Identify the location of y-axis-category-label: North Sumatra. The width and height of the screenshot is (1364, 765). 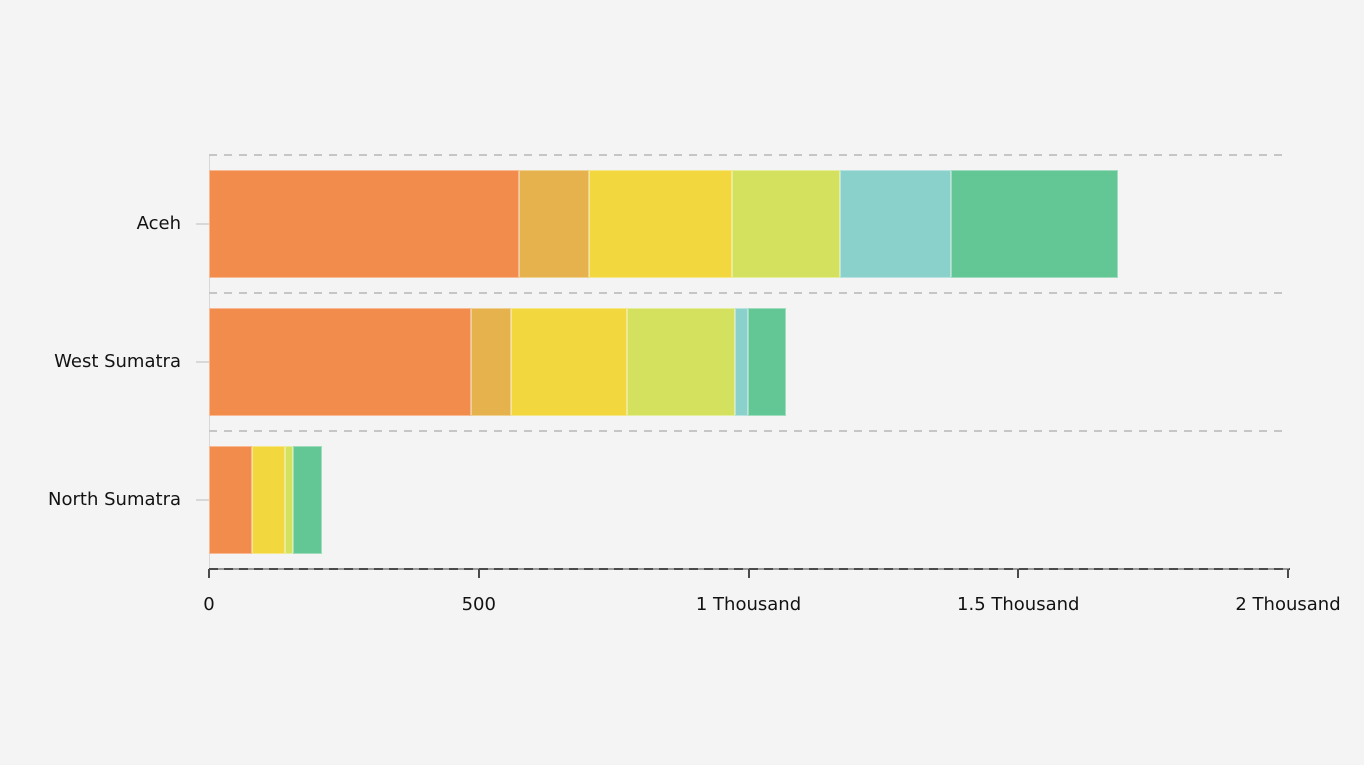
(114, 499).